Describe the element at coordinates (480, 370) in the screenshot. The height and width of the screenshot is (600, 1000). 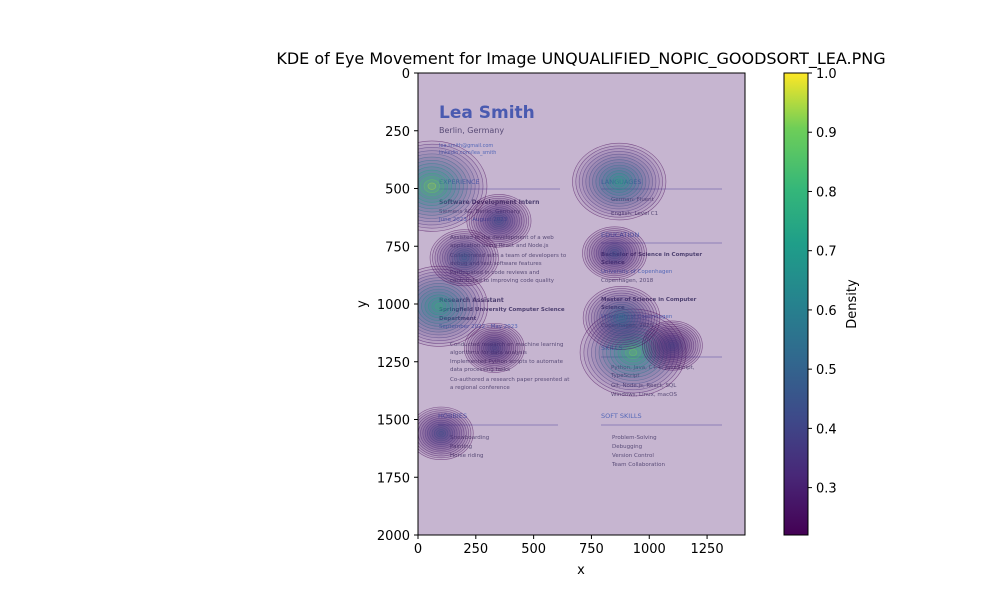
I see `job2-bullet-2b: data processing tasks` at that location.